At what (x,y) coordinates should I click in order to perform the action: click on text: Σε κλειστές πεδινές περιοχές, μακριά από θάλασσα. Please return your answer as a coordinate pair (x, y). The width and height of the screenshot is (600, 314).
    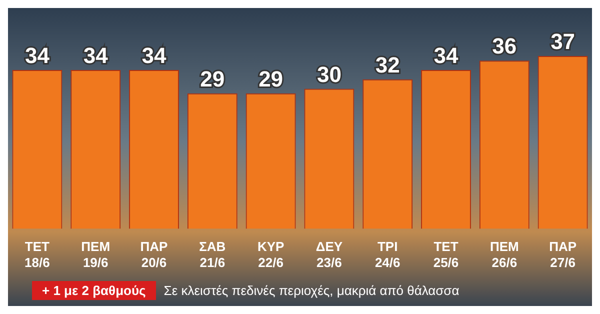
    Looking at the image, I should click on (312, 290).